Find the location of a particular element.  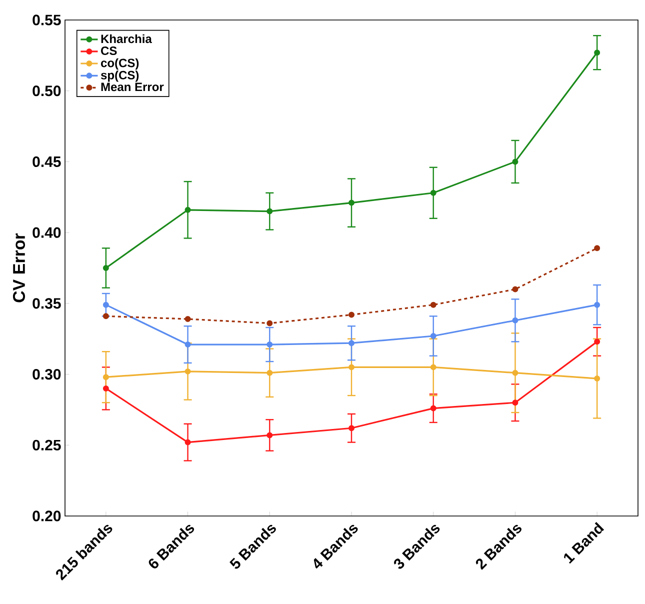

legend-label: sp(CS) is located at coordinates (119, 76).